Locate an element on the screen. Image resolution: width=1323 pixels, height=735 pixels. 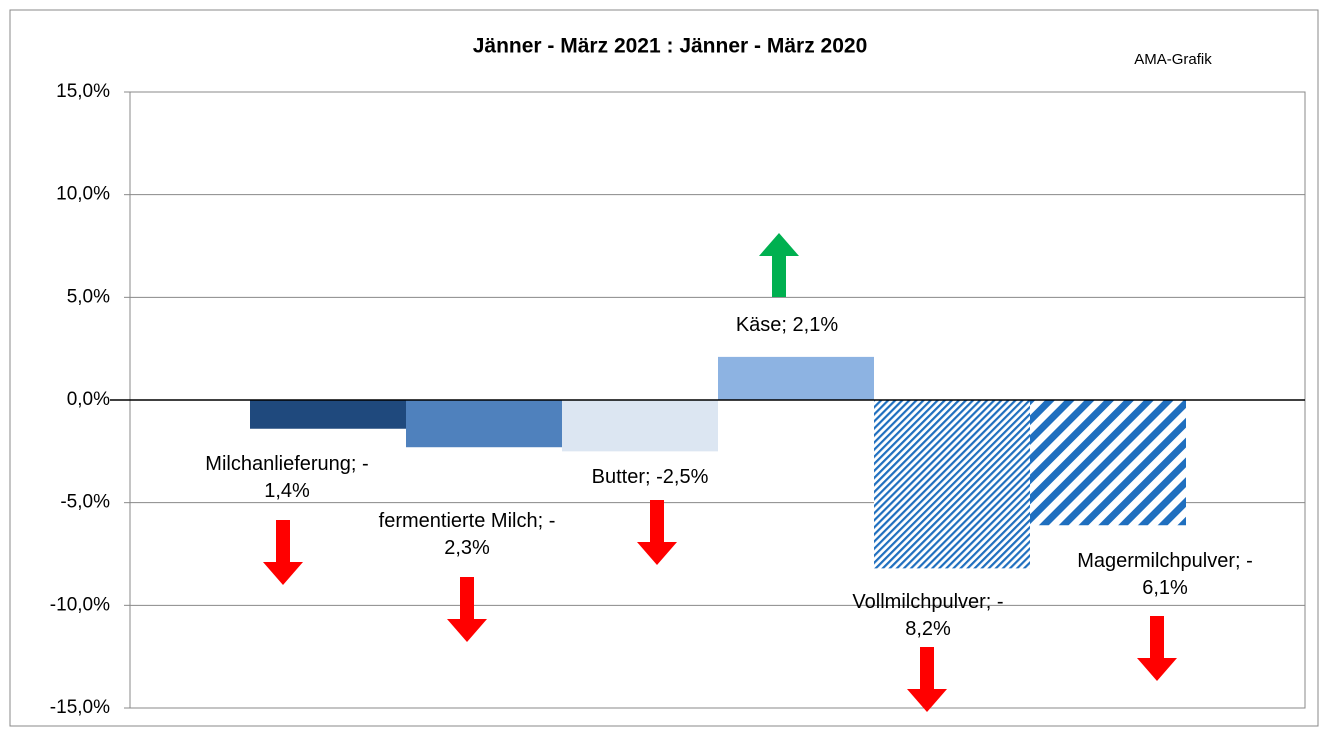
y-tick-label: 0,0% is located at coordinates (88, 399).